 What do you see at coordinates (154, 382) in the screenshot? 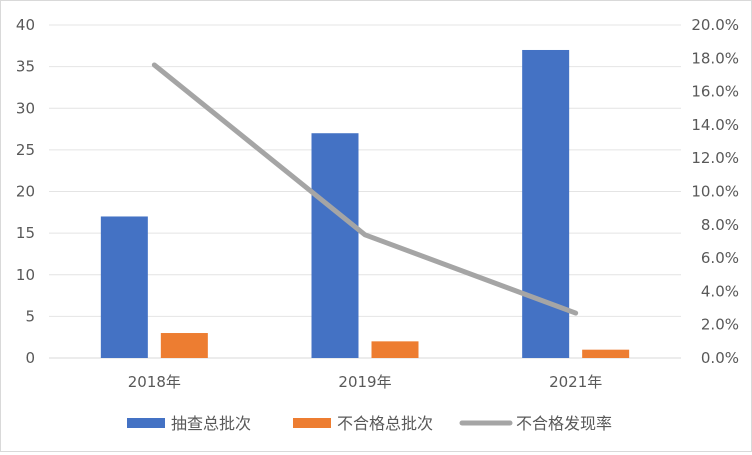
I see `x-tick-label: 2018年` at bounding box center [154, 382].